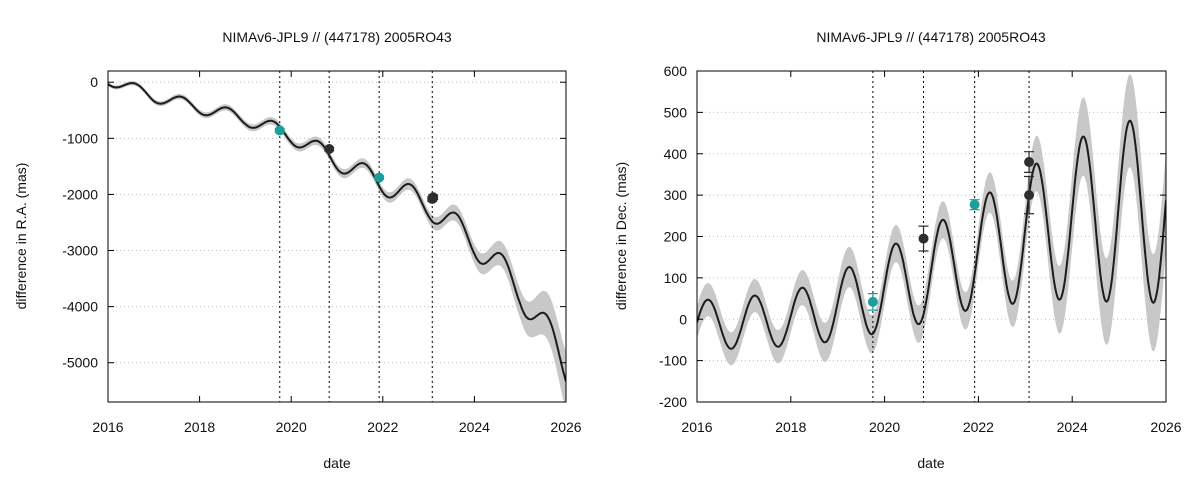 Image resolution: width=1200 pixels, height=480 pixels. I want to click on dec-chart-title: NIMAv6-JPL9 // (447178) 2005RO43, so click(931, 37).